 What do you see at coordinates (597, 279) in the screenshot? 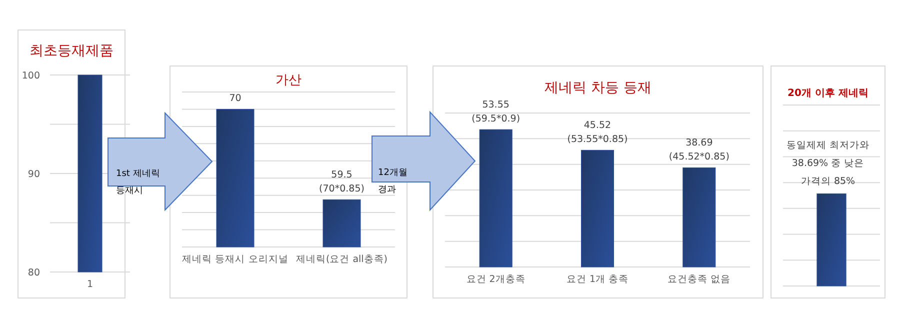
I see `x-tick-label: 요건 1개 충족` at bounding box center [597, 279].